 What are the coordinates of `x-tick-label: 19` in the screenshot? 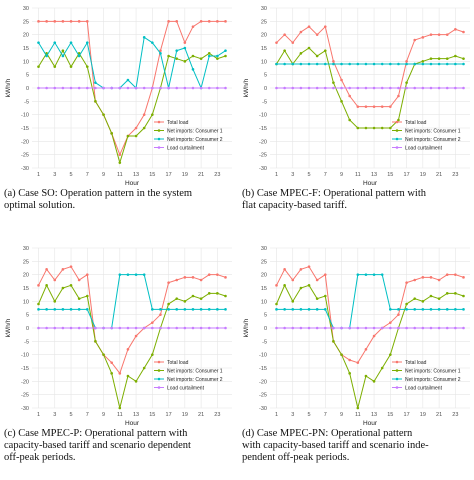 It's located at (423, 175).